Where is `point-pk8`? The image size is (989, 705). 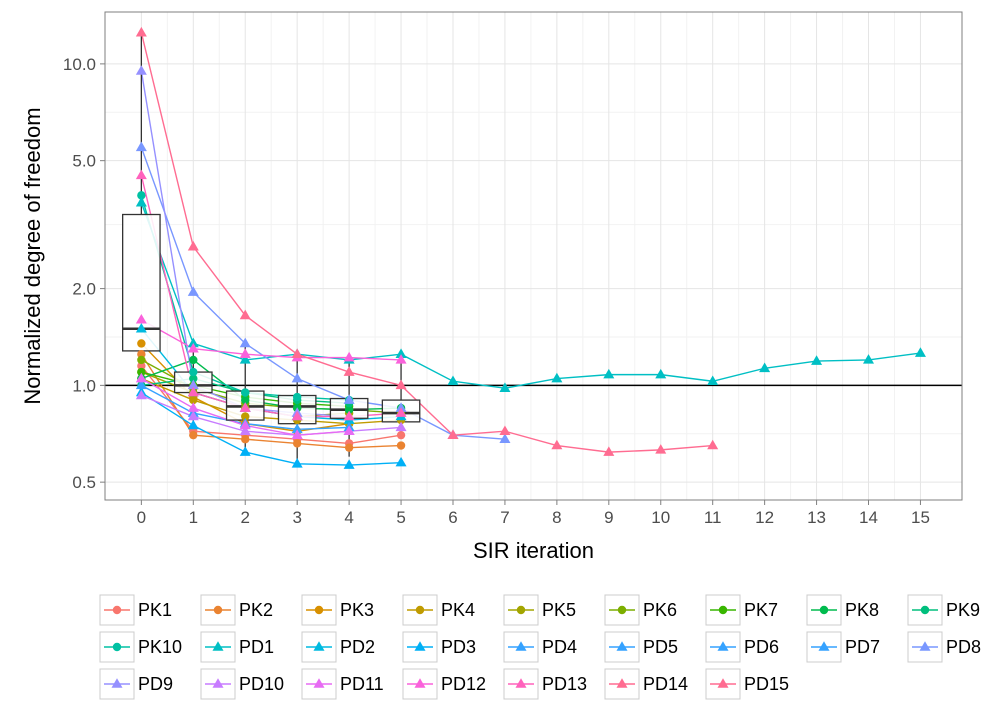
point-pk8 is located at coordinates (193, 360).